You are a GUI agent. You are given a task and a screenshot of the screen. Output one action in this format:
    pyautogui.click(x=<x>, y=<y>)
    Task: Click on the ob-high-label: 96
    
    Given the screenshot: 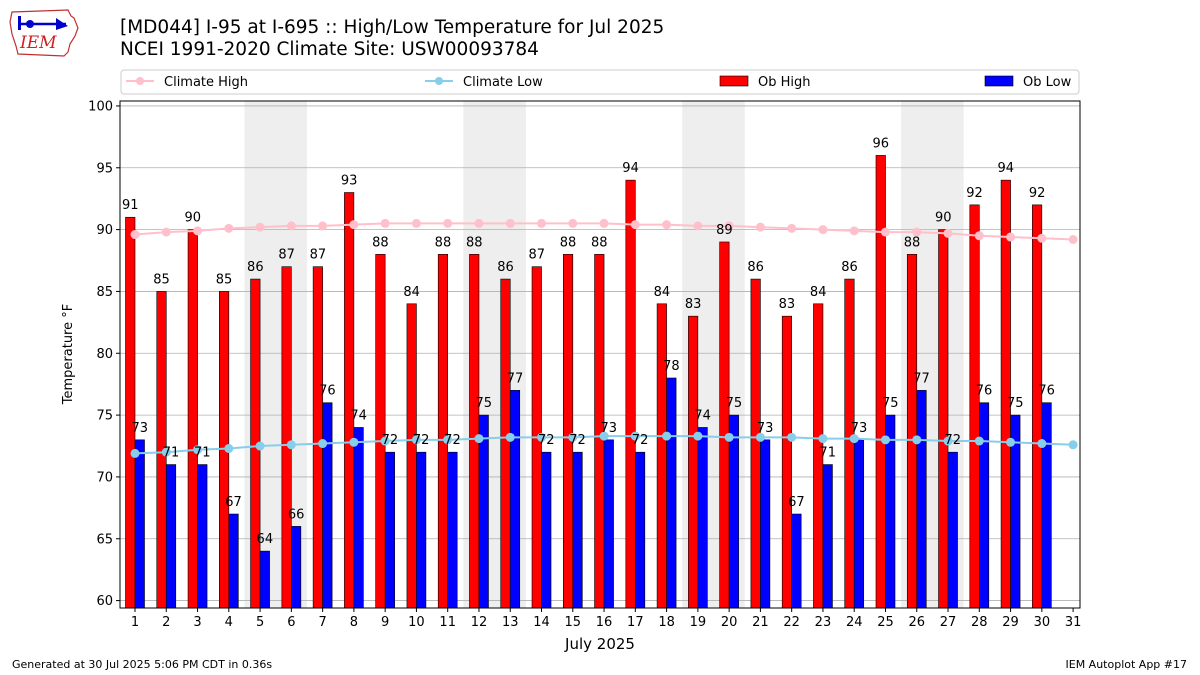 What is the action you would take?
    pyautogui.click(x=880, y=143)
    